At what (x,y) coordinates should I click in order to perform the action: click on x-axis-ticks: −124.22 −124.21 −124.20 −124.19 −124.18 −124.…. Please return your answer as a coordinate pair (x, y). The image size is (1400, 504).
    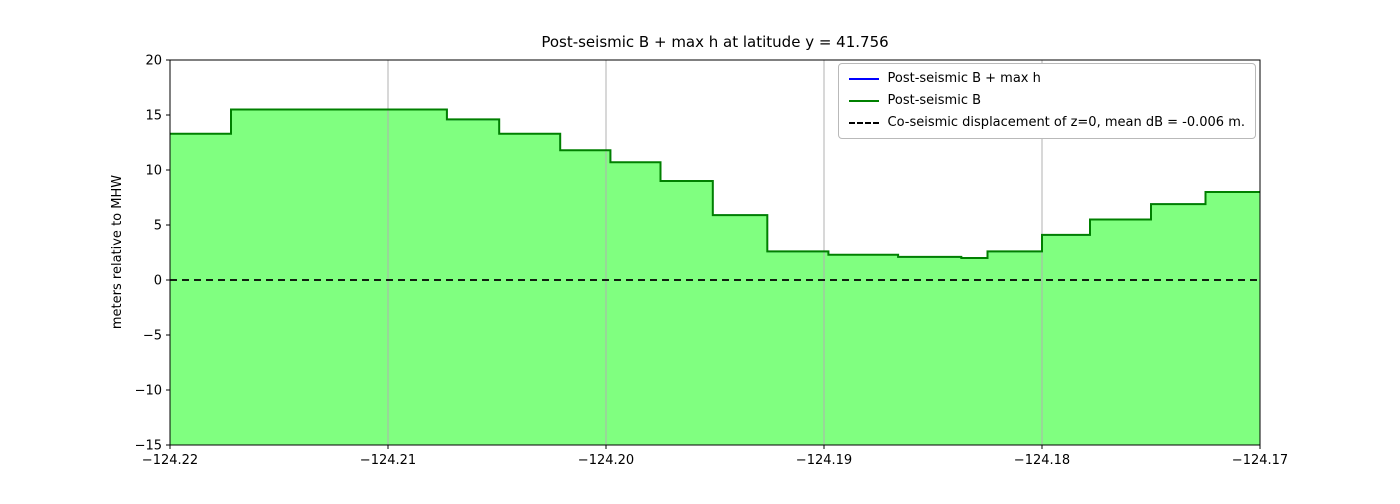
    Looking at the image, I should click on (715, 456).